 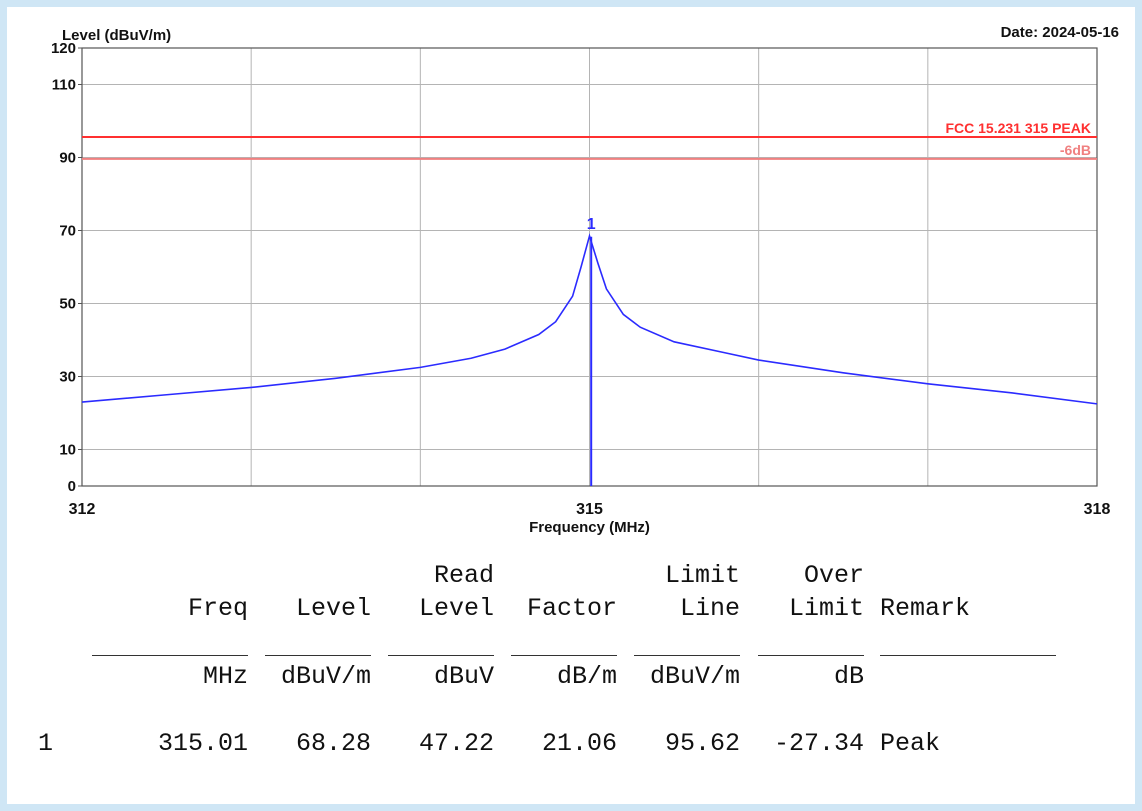 What do you see at coordinates (67, 450) in the screenshot?
I see `y-tick-label: 10` at bounding box center [67, 450].